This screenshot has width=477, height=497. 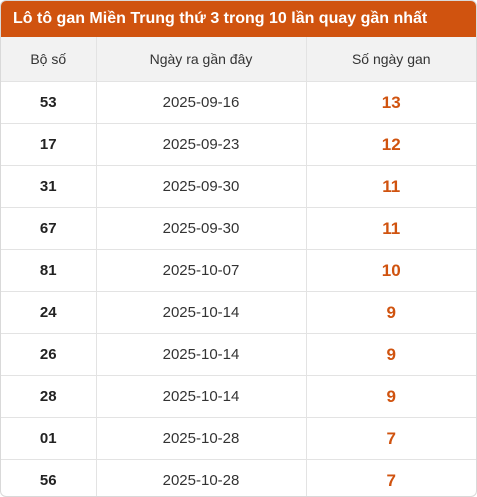 I want to click on cell-number: 28, so click(x=48, y=396).